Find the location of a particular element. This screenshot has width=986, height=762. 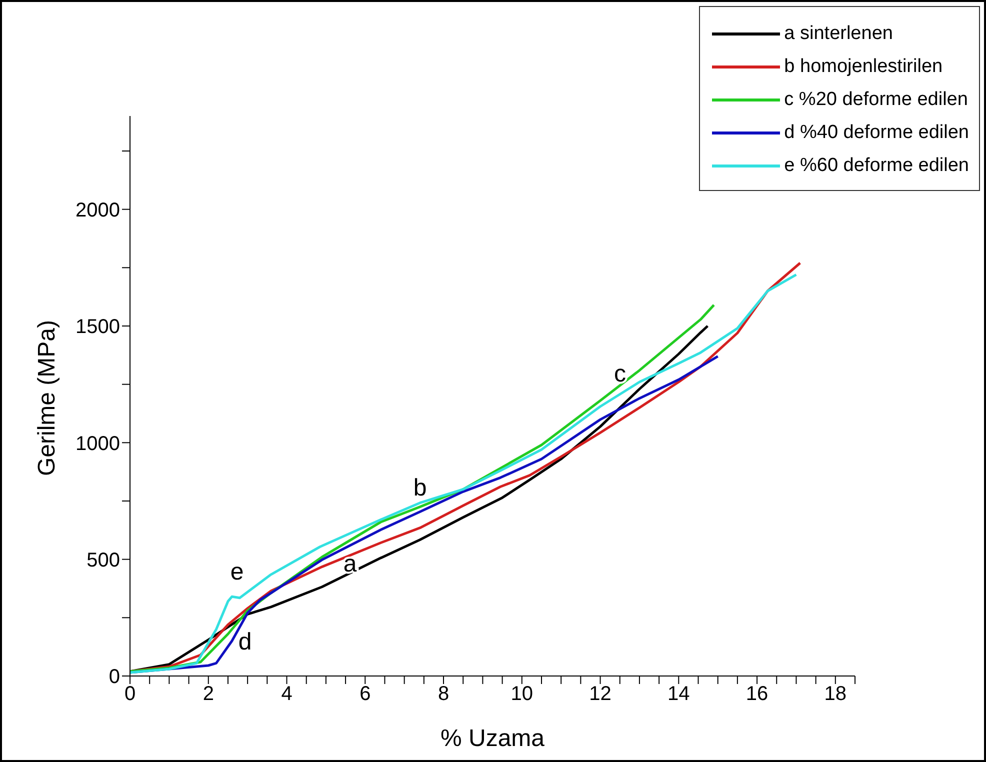

annotation: a is located at coordinates (350, 564).